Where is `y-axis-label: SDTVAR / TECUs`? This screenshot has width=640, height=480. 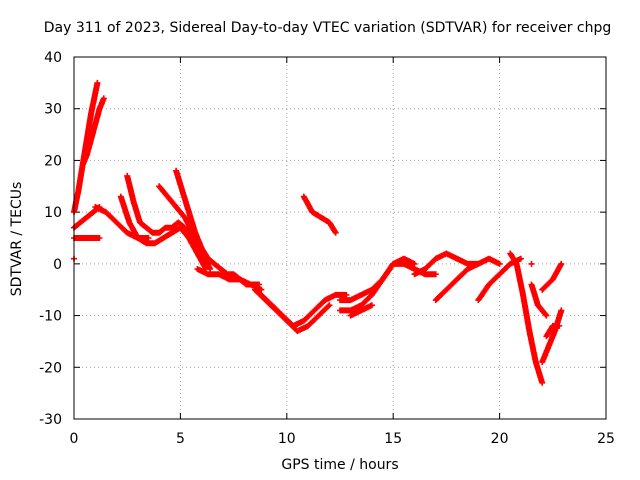 y-axis-label: SDTVAR / TECUs is located at coordinates (17, 239).